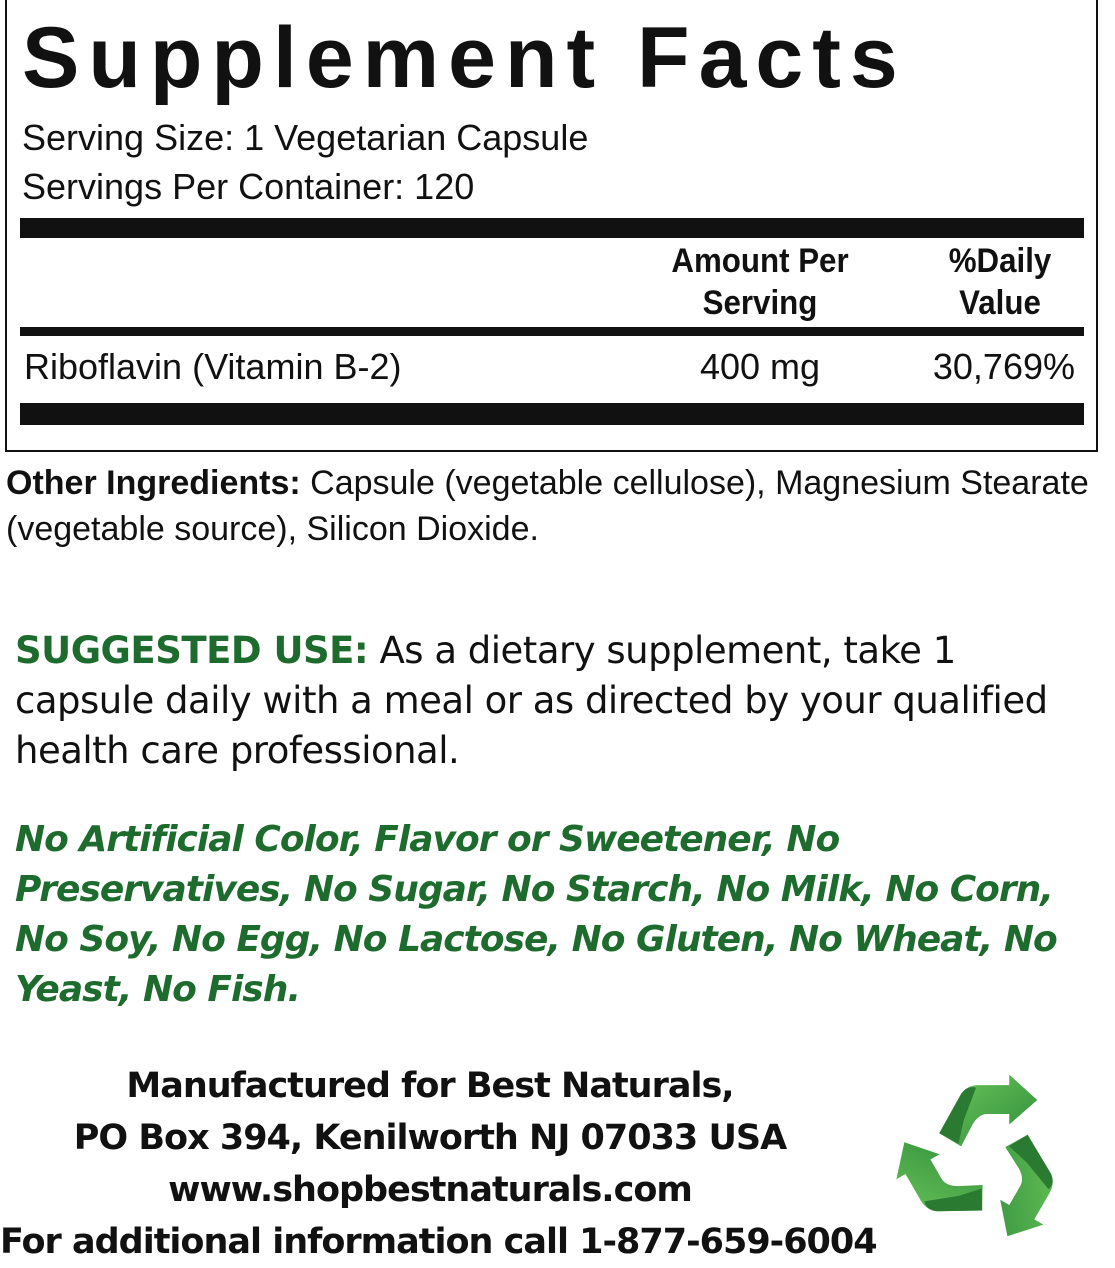 Image resolution: width=1115 pixels, height=1268 pixels. Describe the element at coordinates (430, 1190) in the screenshot. I see `website-link: www.shopbestnaturals.com` at that location.